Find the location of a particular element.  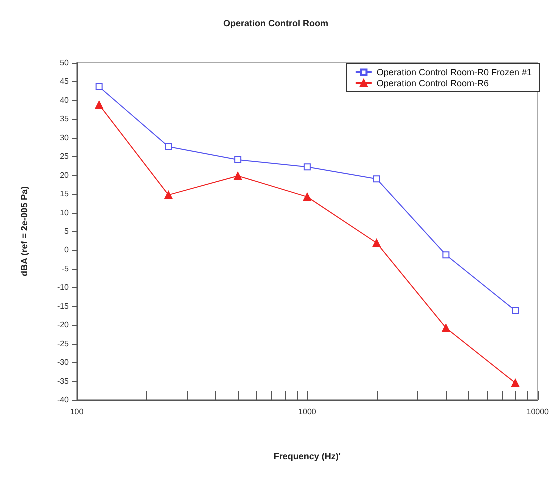

y-tick-label: 35 is located at coordinates (65, 119).